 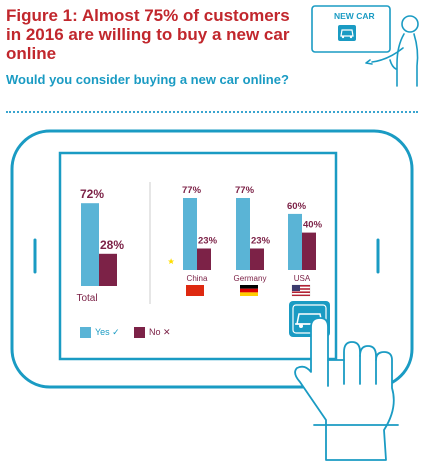 What do you see at coordinates (112, 245) in the screenshot?
I see `label-no-total: 28%` at bounding box center [112, 245].